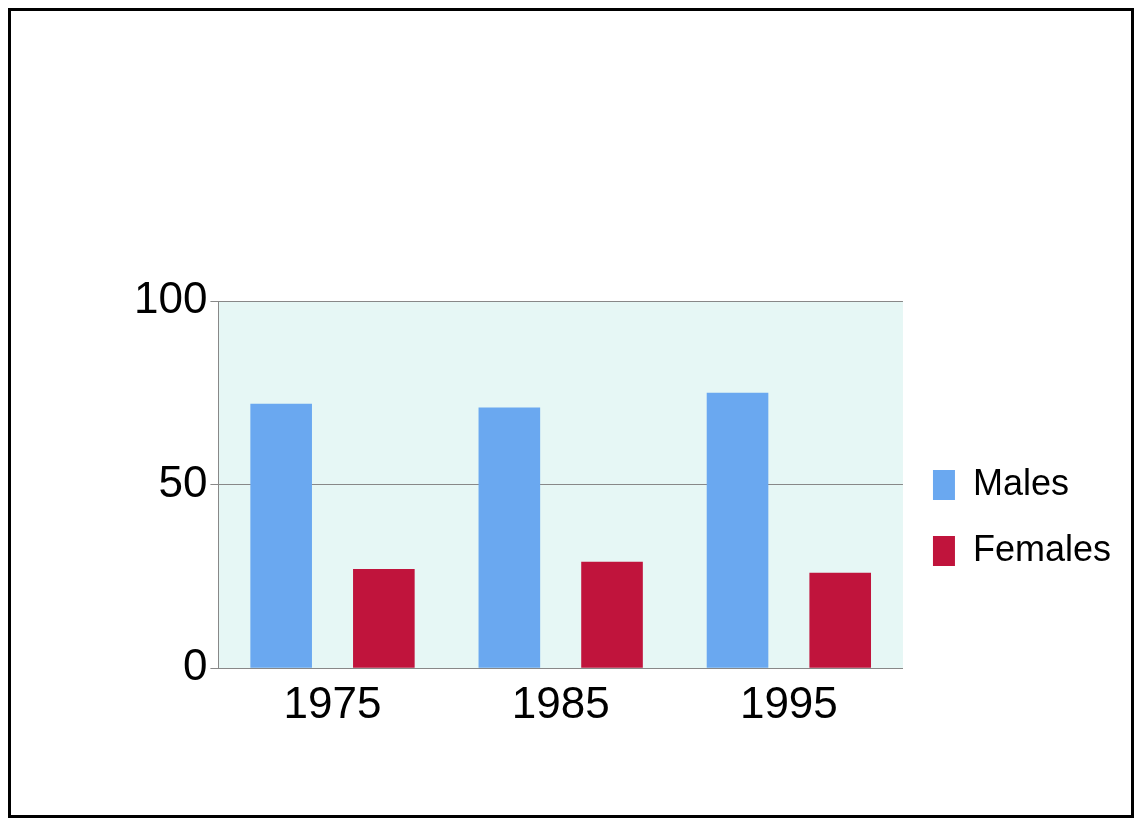  I want to click on legend-label: Females, so click(1042, 548).